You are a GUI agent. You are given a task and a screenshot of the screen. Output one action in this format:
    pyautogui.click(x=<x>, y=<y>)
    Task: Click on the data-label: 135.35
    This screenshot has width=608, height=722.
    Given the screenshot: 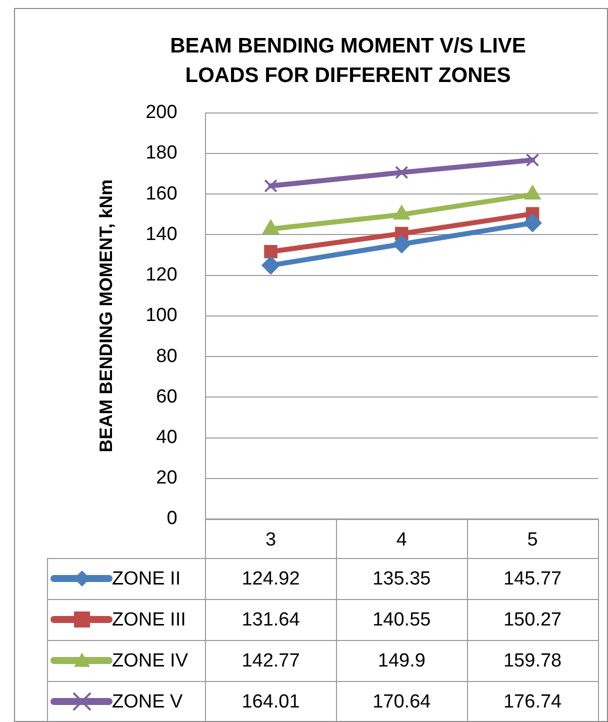 What is the action you would take?
    pyautogui.click(x=401, y=579)
    